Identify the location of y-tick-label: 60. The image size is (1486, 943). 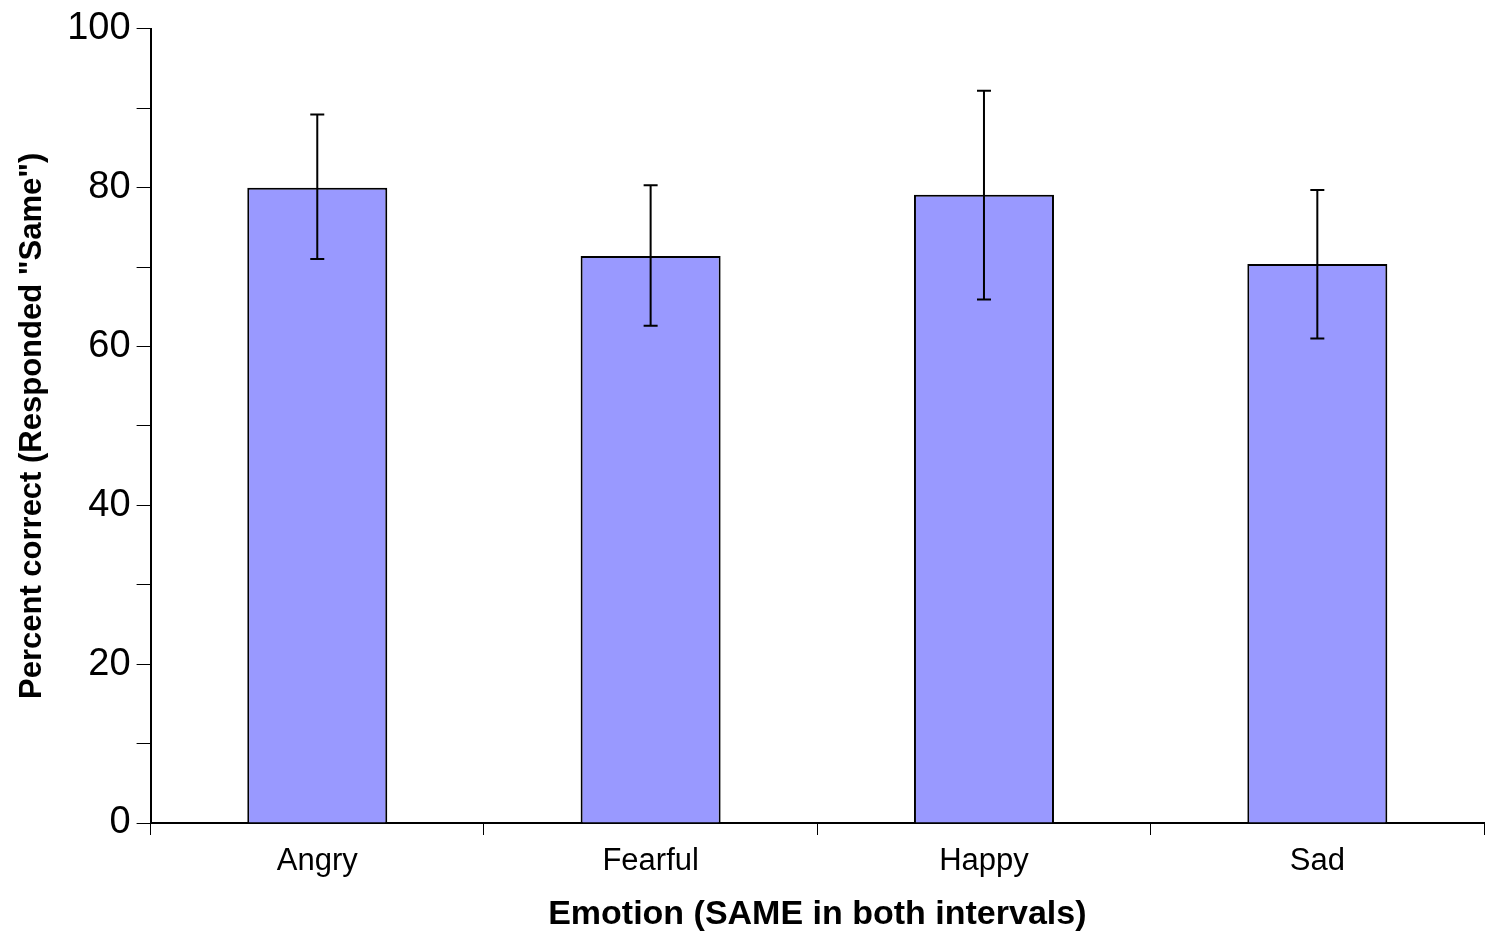
(109, 343).